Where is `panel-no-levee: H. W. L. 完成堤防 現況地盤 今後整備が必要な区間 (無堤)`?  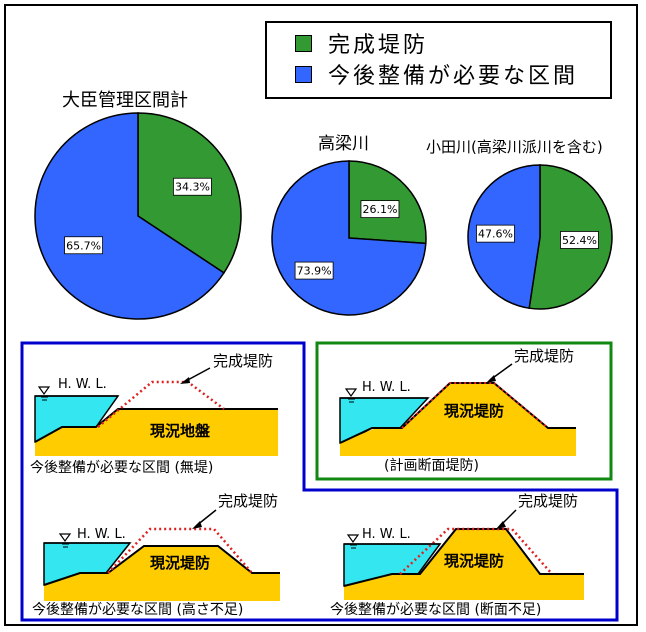
panel-no-levee: H. W. L. 完成堤防 現況地盤 今後整備が必要な区間 (無堤) is located at coordinates (154, 414).